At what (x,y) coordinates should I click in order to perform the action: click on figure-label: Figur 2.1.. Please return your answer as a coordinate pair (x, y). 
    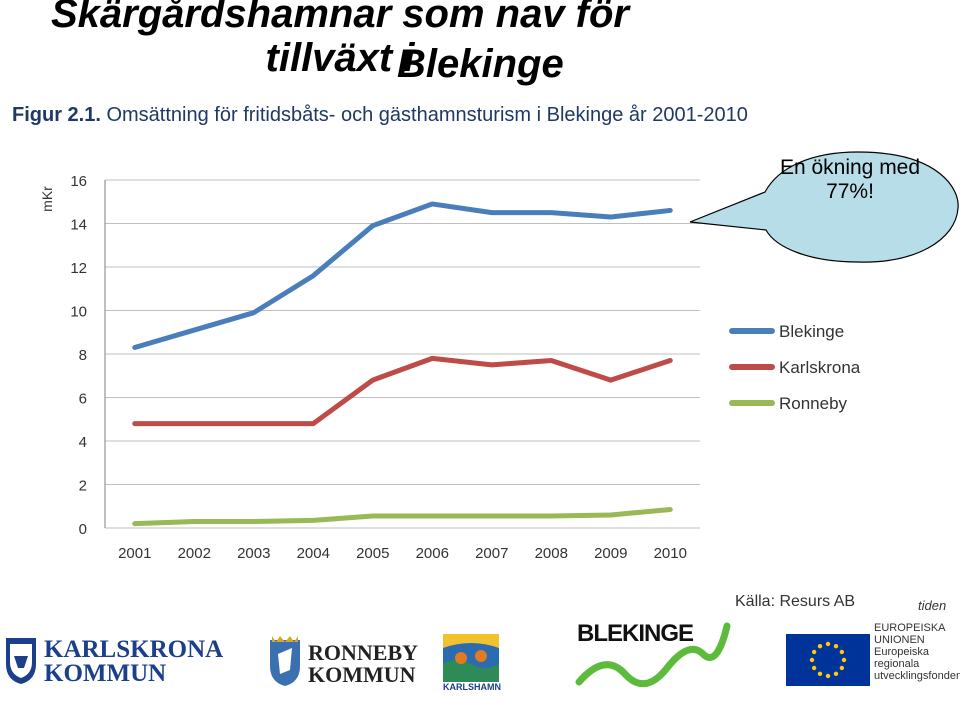
    Looking at the image, I should click on (56, 115).